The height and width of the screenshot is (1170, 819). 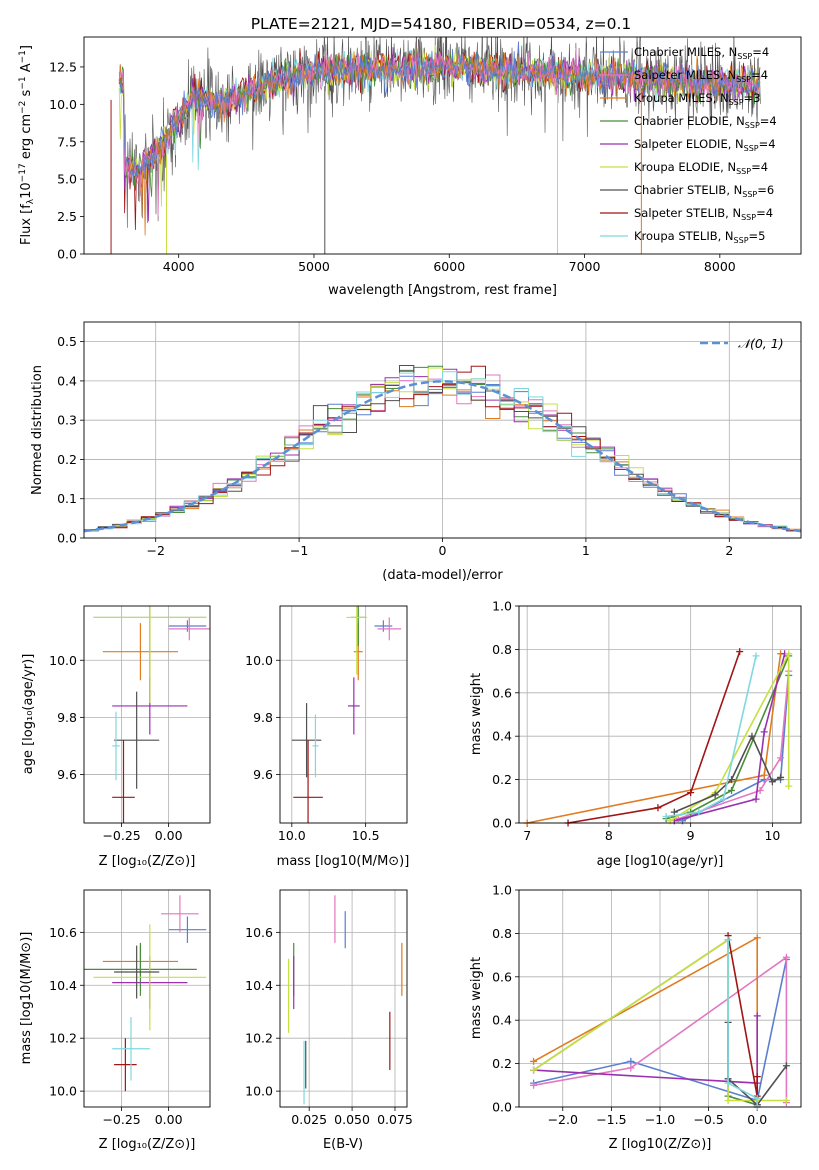 I want to click on y-axis-label: Normed distribution, so click(x=37, y=430).